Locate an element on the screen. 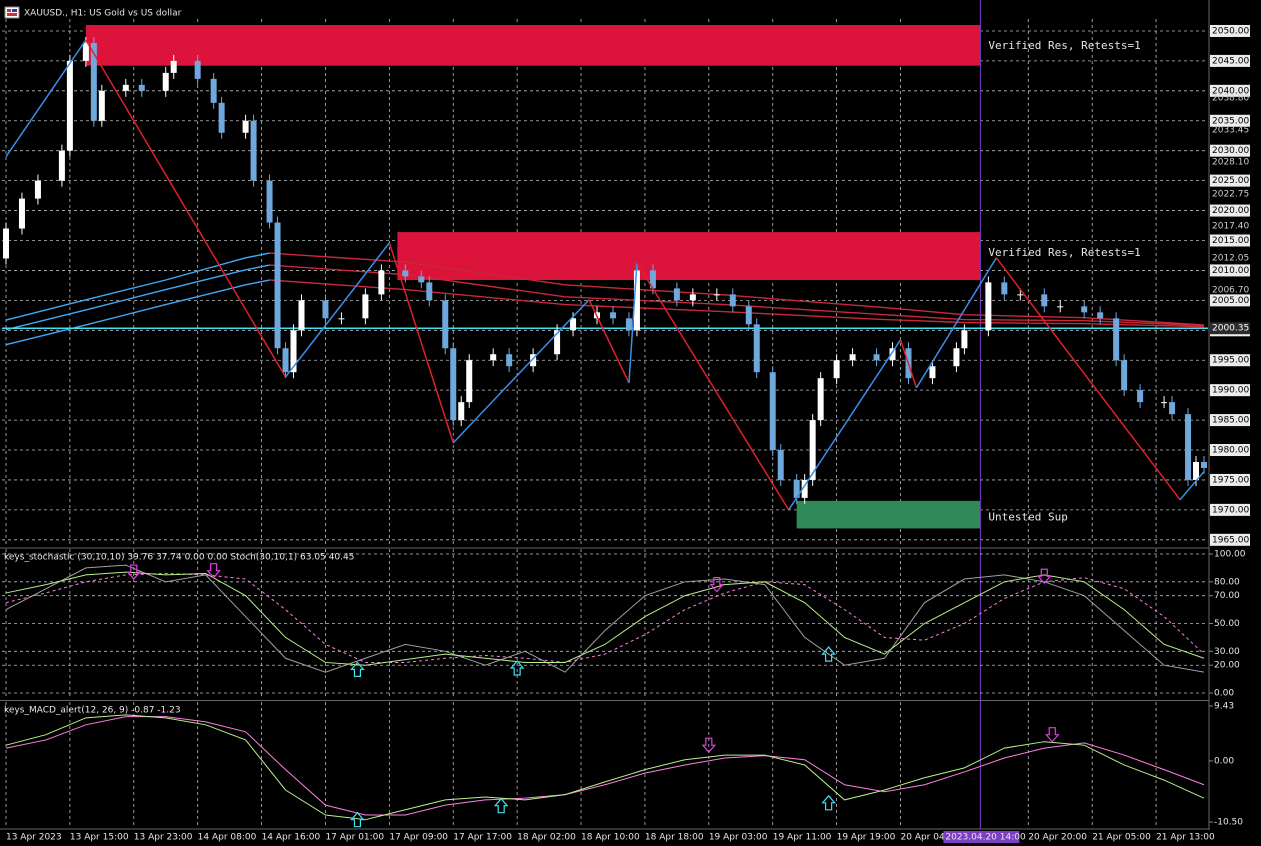  price-line-label: 2000.35 is located at coordinates (1230, 329).